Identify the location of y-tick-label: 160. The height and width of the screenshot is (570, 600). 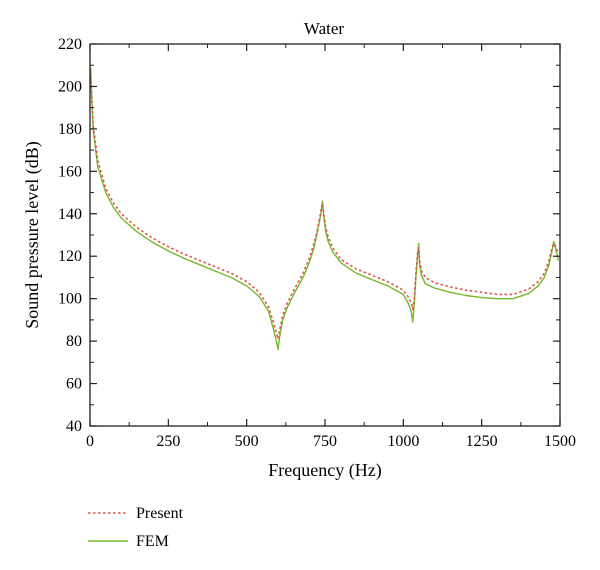
(70, 171).